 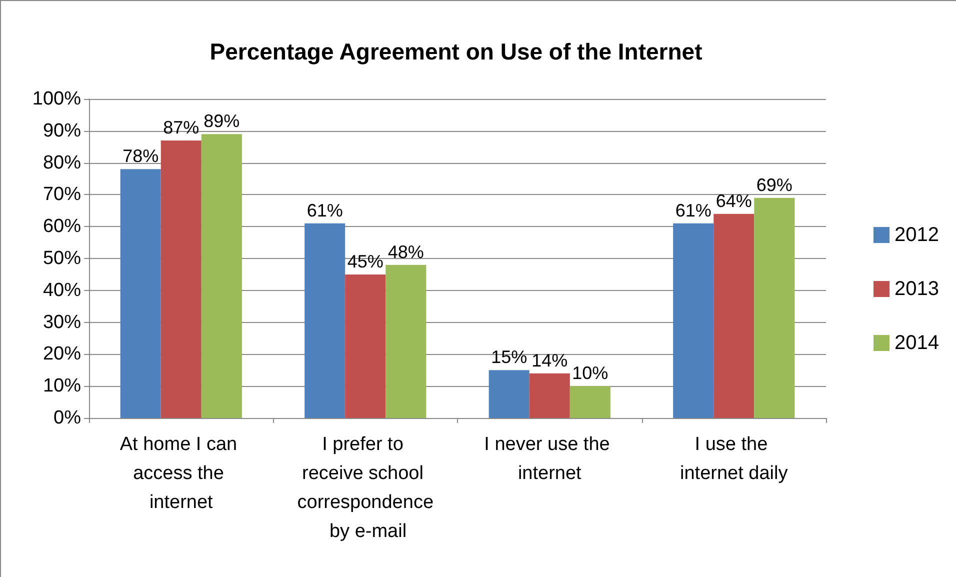 I want to click on y-tick-label: 70%, so click(x=62, y=195).